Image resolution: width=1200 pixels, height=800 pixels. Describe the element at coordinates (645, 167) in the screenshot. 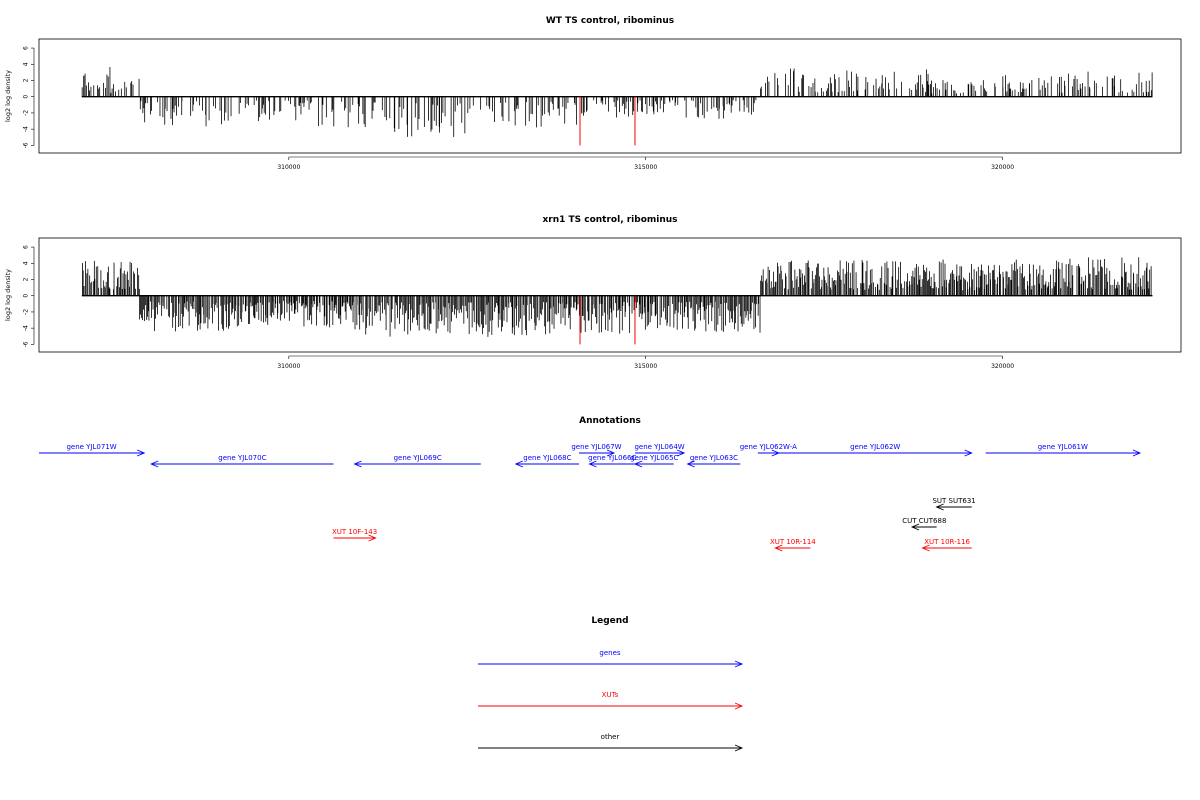

I see `wt-x-tick-label: 315000` at that location.